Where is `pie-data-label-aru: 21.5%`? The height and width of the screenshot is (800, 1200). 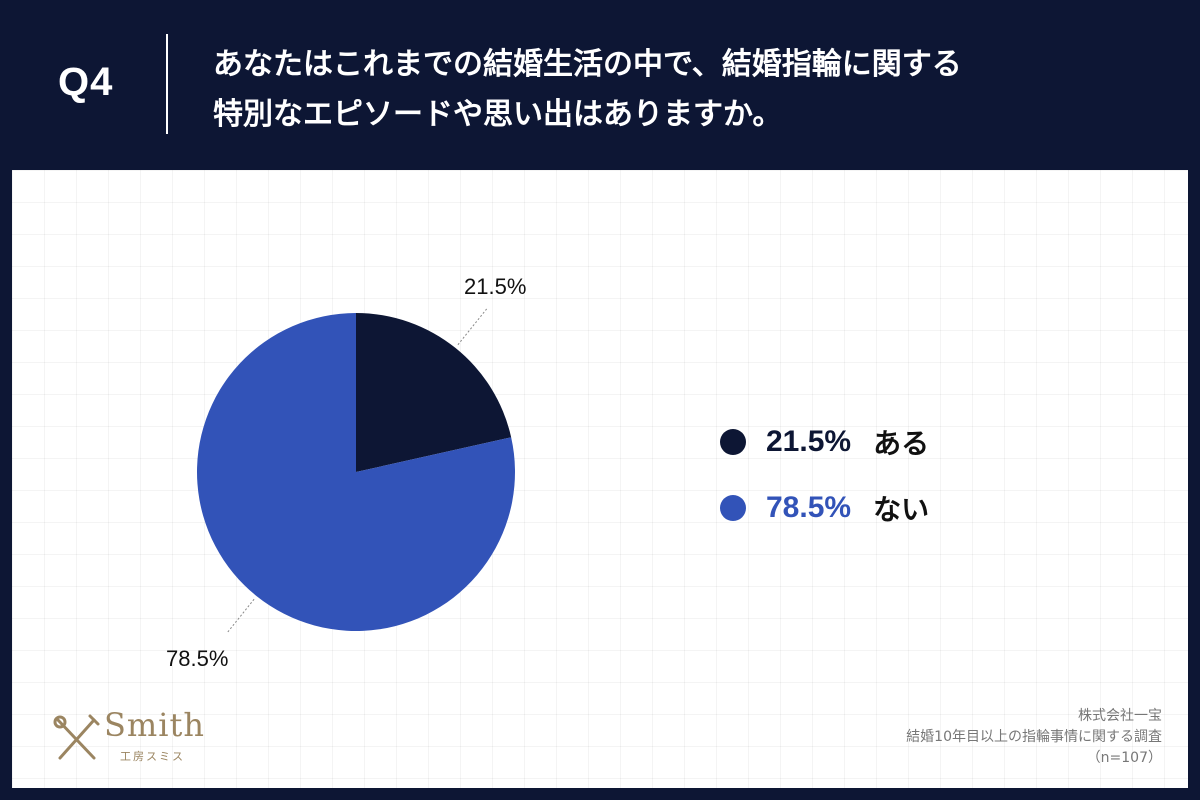 pie-data-label-aru: 21.5% is located at coordinates (495, 286).